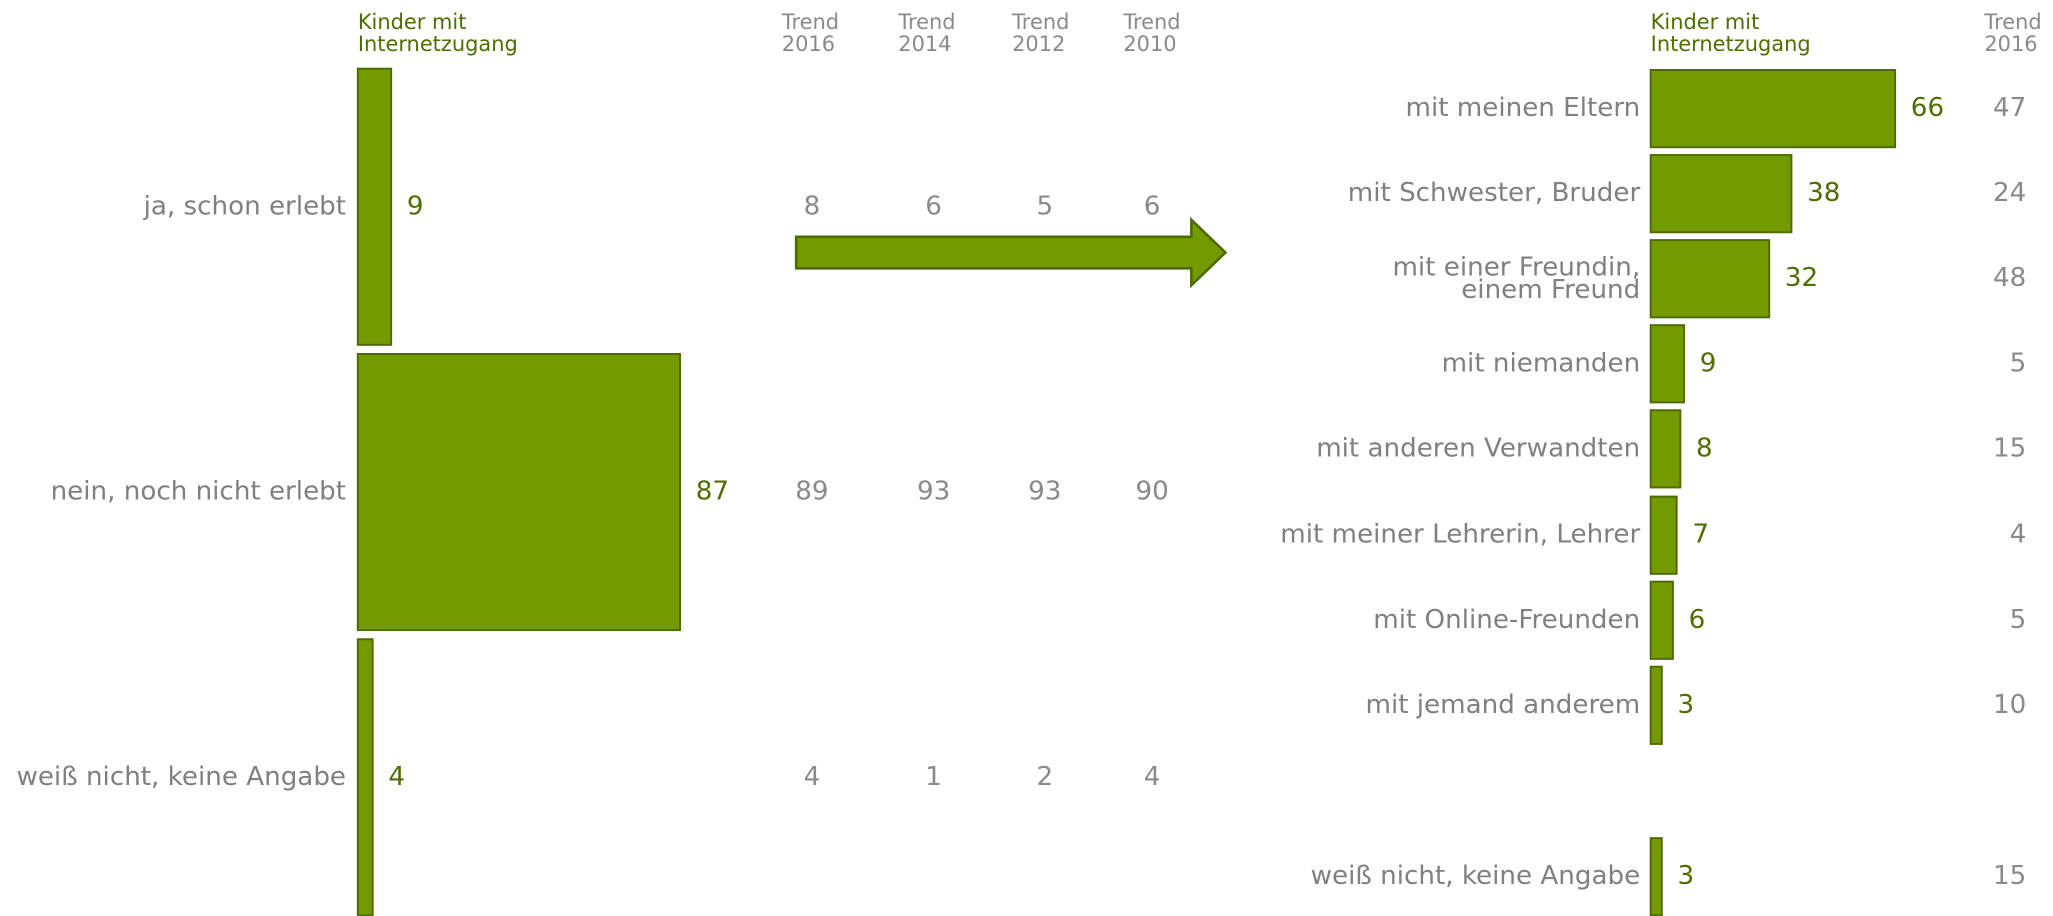  What do you see at coordinates (1460, 535) in the screenshot?
I see `category-label: mit meiner Lehrerin, Lehrer` at bounding box center [1460, 535].